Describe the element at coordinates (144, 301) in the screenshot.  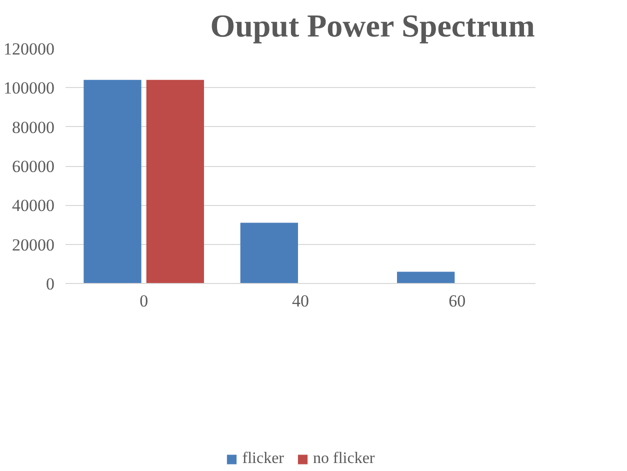
I see `x-tick-label: 0` at that location.